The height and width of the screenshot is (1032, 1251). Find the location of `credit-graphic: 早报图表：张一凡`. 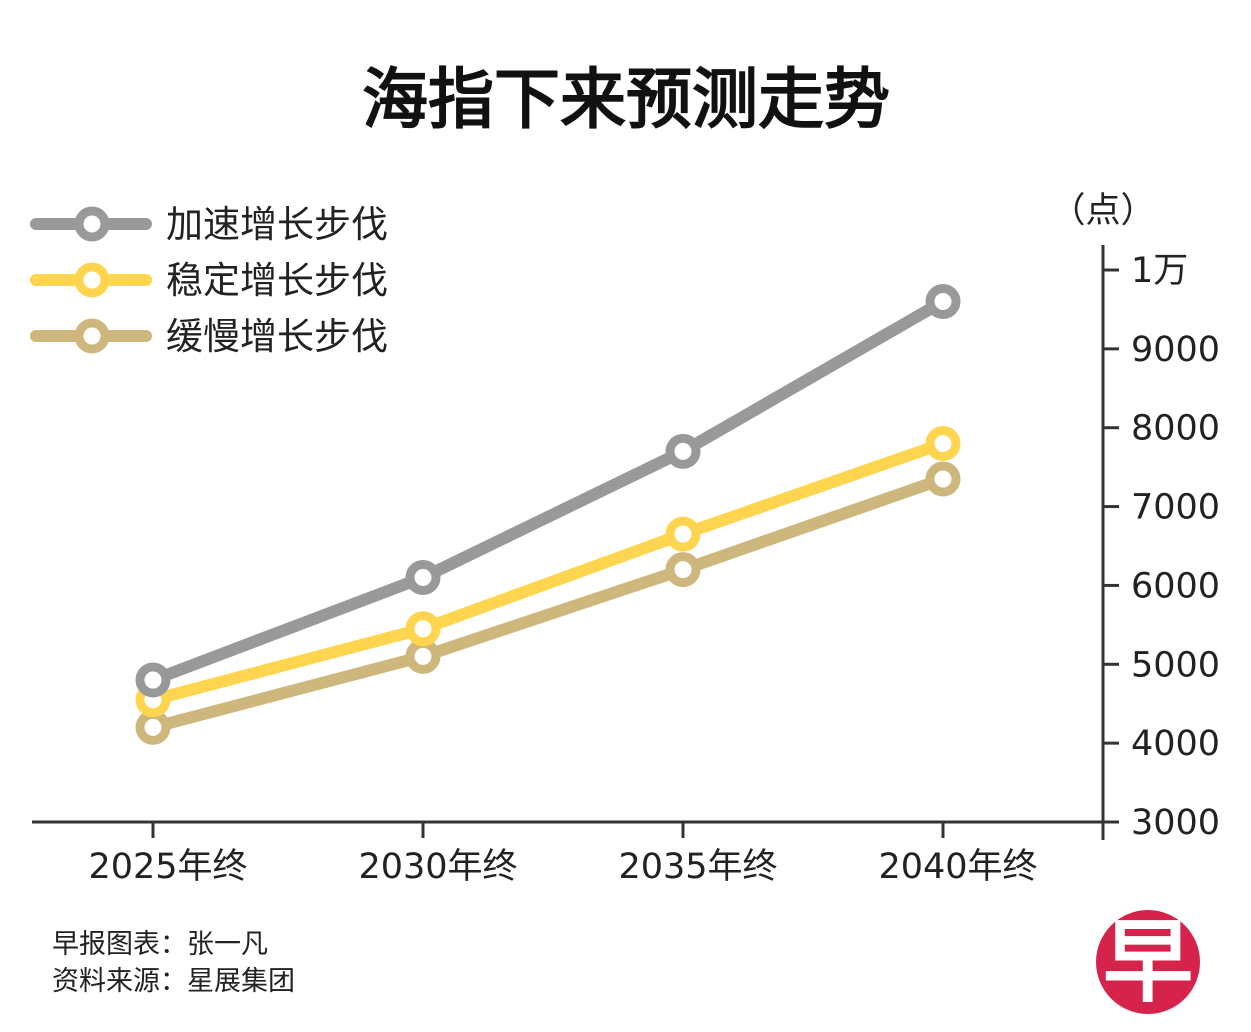

credit-graphic: 早报图表：张一凡 is located at coordinates (160, 944).